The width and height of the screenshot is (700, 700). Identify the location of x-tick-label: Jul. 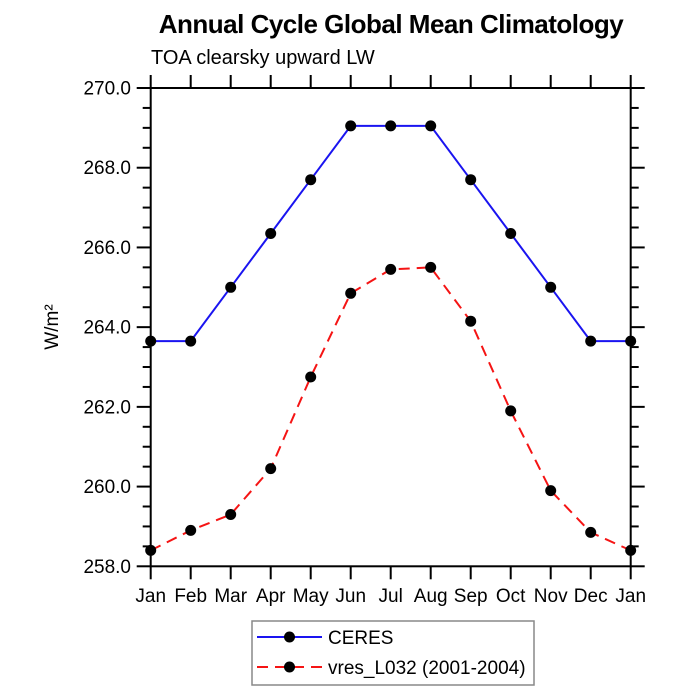
(391, 596).